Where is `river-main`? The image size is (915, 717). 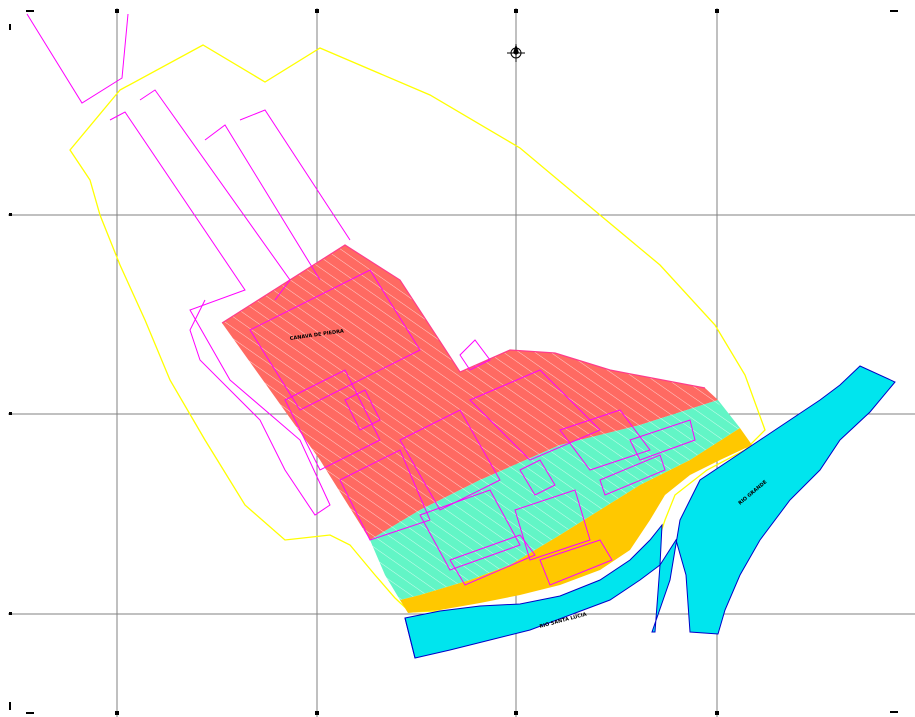 river-main is located at coordinates (773, 500).